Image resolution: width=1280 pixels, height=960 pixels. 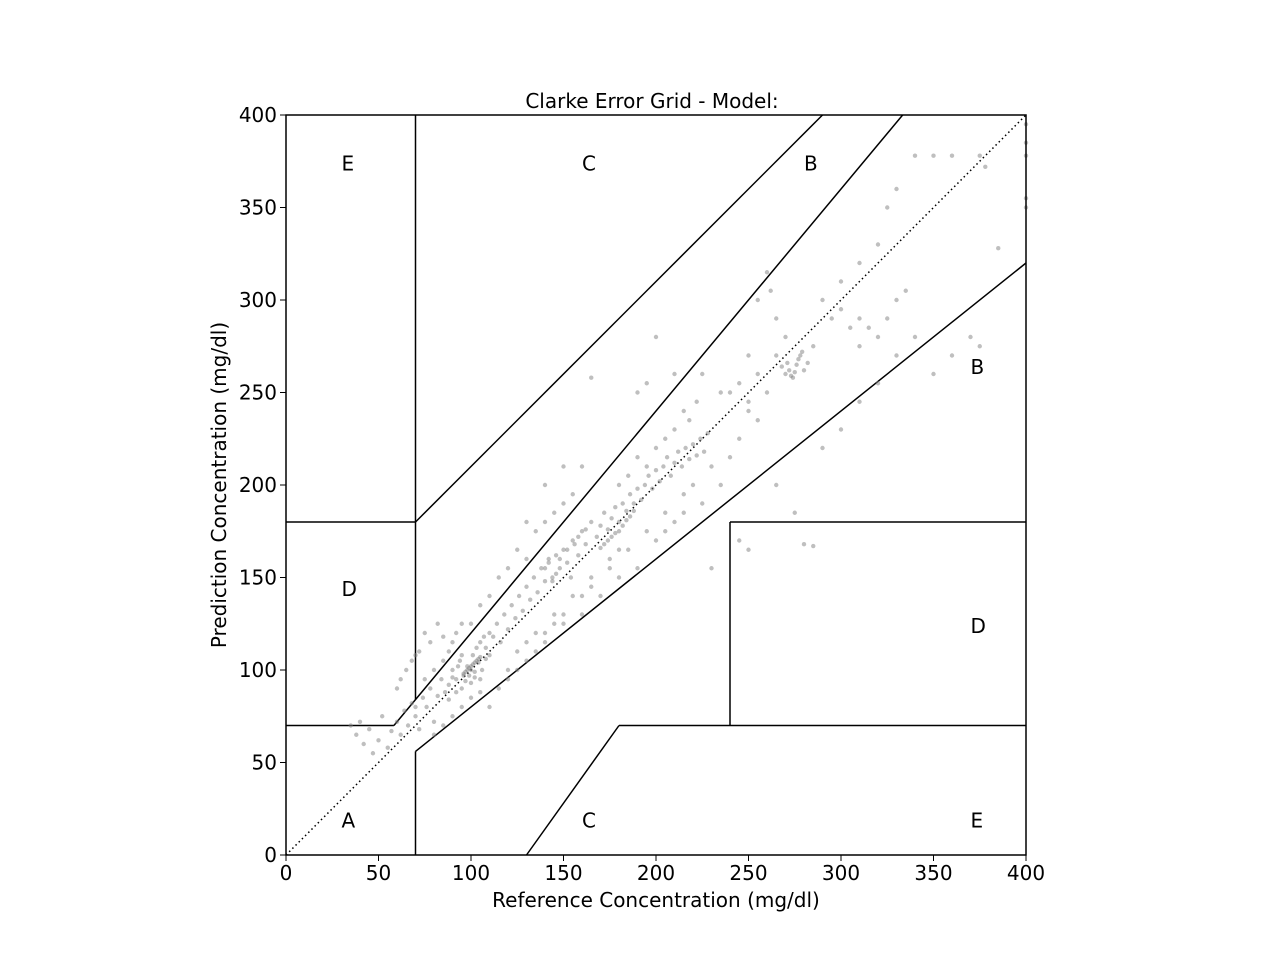 I want to click on zone-label-a: A, so click(x=349, y=820).